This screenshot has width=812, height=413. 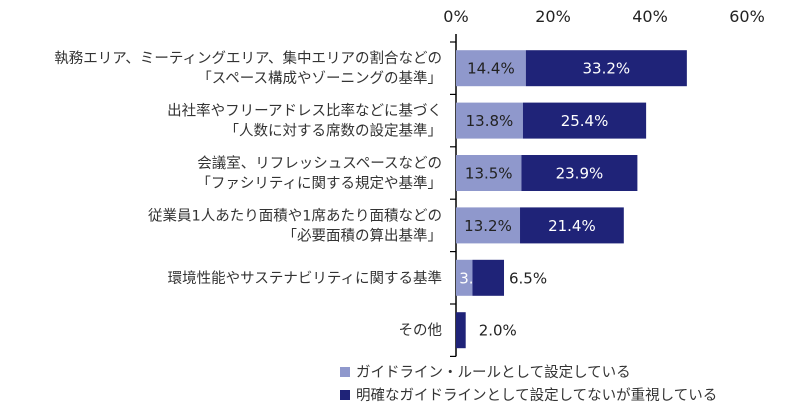 I want to click on x-tick-label: 60%, so click(x=747, y=16).